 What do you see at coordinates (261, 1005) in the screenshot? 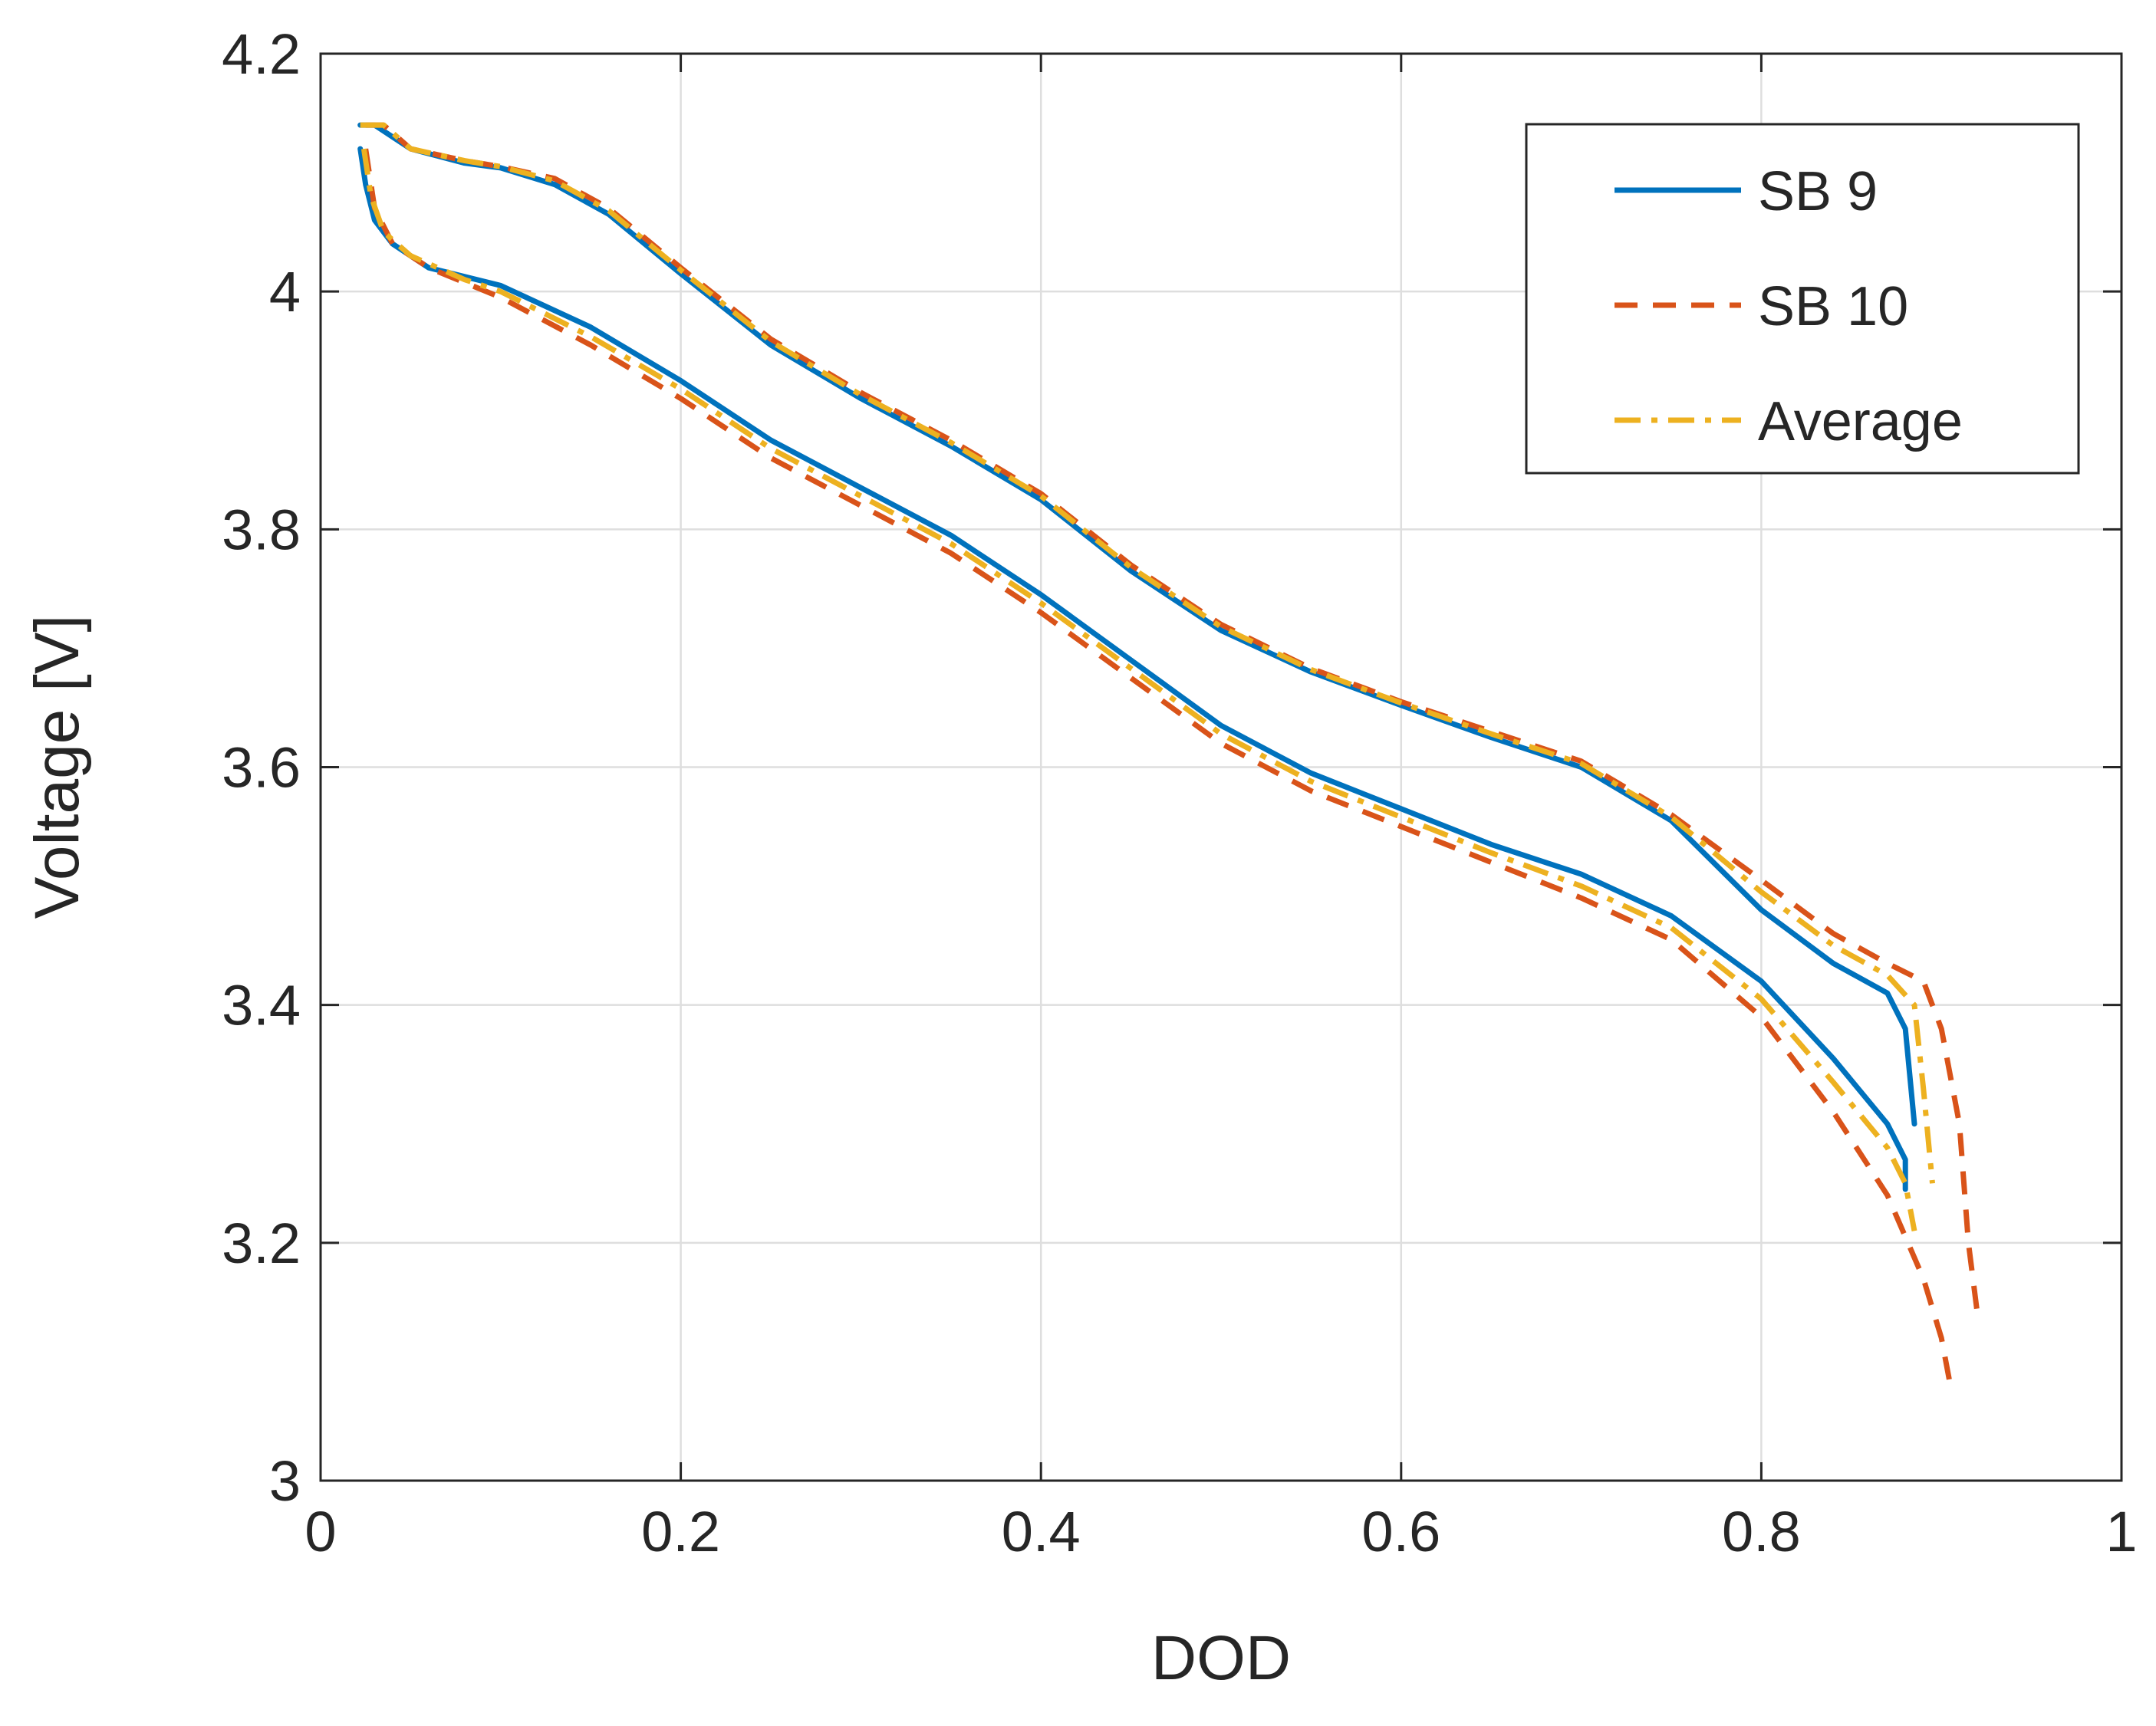
I see `y-tick-label: 3.4` at bounding box center [261, 1005].